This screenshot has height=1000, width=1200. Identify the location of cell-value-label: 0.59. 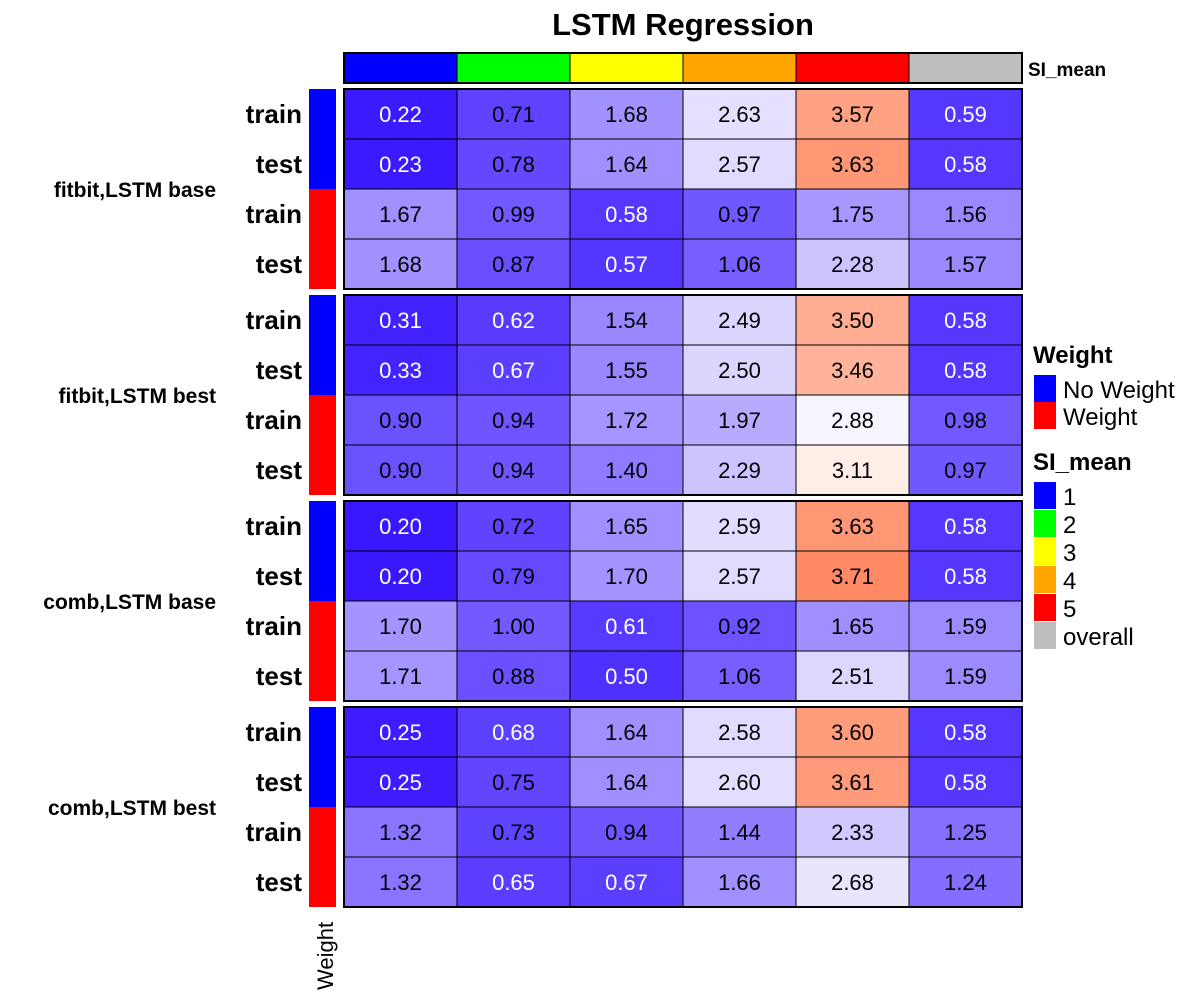
(965, 114).